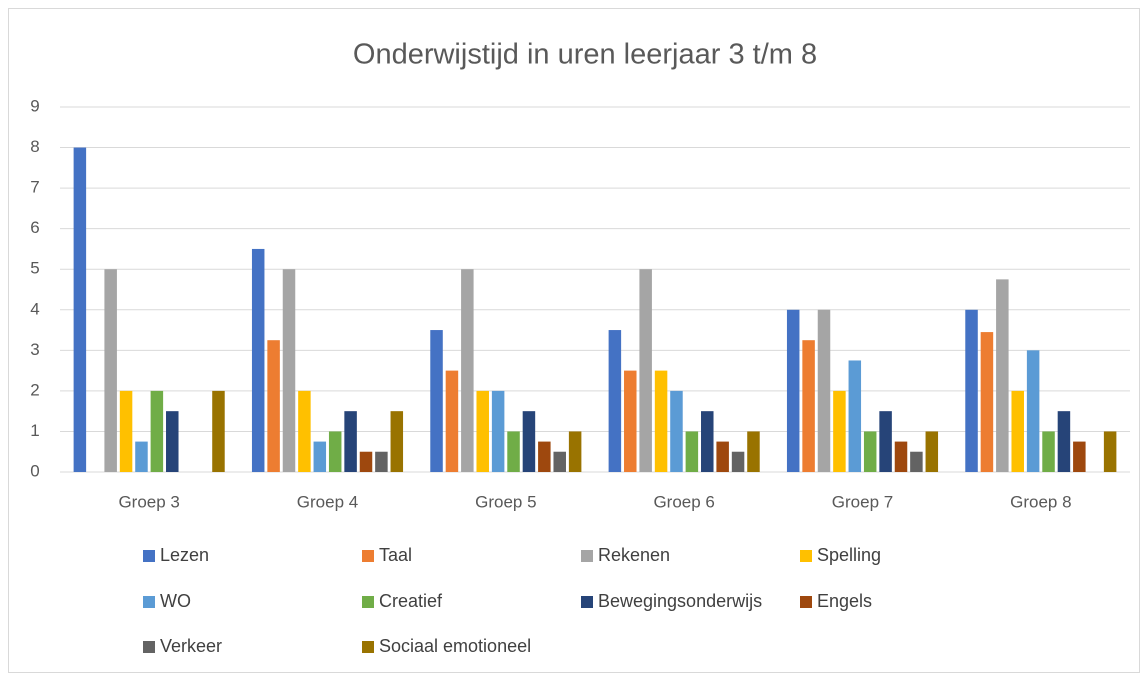 Image resolution: width=1148 pixels, height=673 pixels. What do you see at coordinates (862, 501) in the screenshot?
I see `x-tick-label: Groep 7` at bounding box center [862, 501].